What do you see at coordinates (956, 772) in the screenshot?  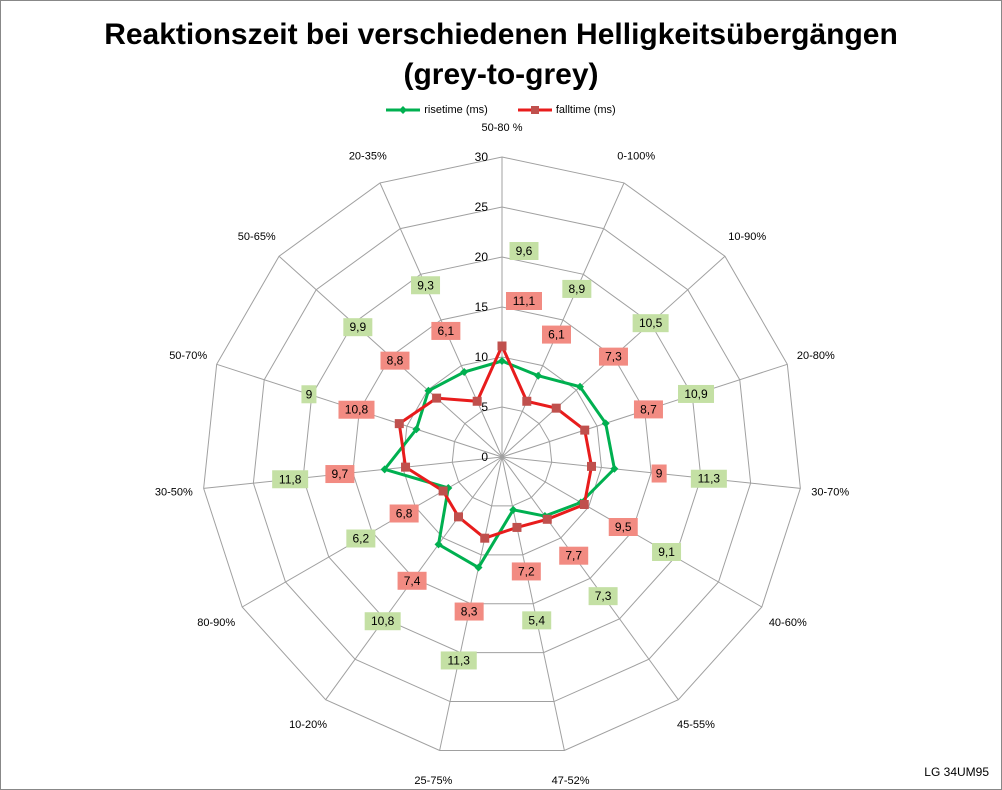 I see `credit-label: LG 34UM95` at bounding box center [956, 772].